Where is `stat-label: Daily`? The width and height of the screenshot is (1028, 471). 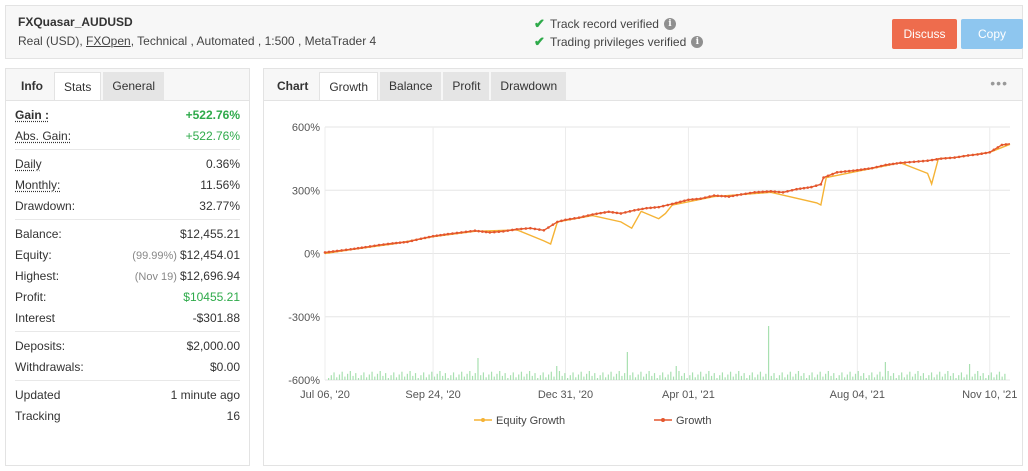 stat-label: Daily is located at coordinates (28, 163).